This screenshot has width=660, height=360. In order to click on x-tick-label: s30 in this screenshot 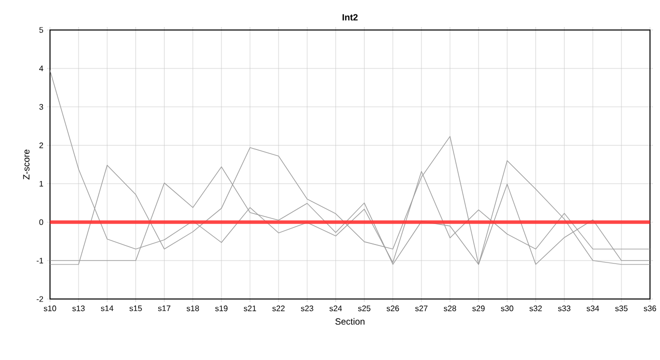, I will do `click(507, 309)`.